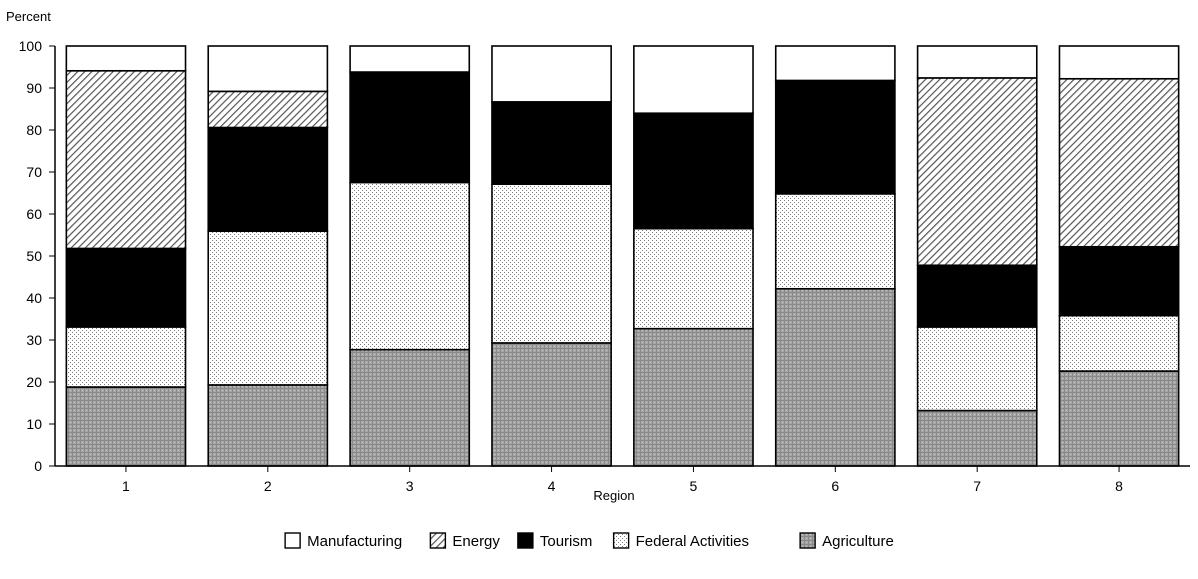  Describe the element at coordinates (292, 540) in the screenshot. I see `legend-swatch-manufacturing` at that location.